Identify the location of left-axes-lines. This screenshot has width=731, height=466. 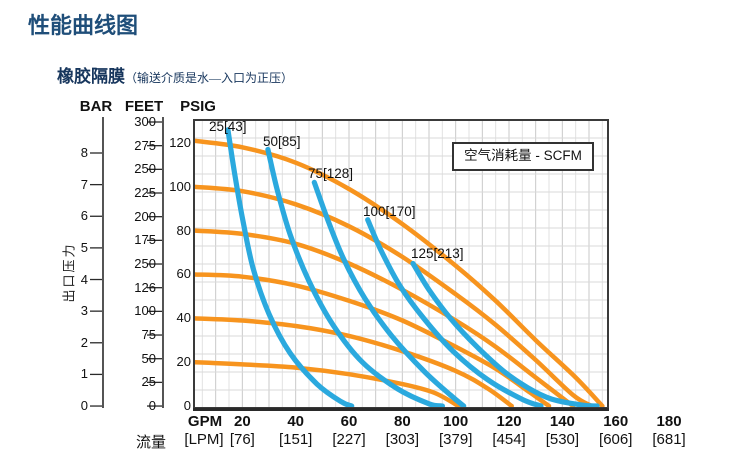
(127, 262).